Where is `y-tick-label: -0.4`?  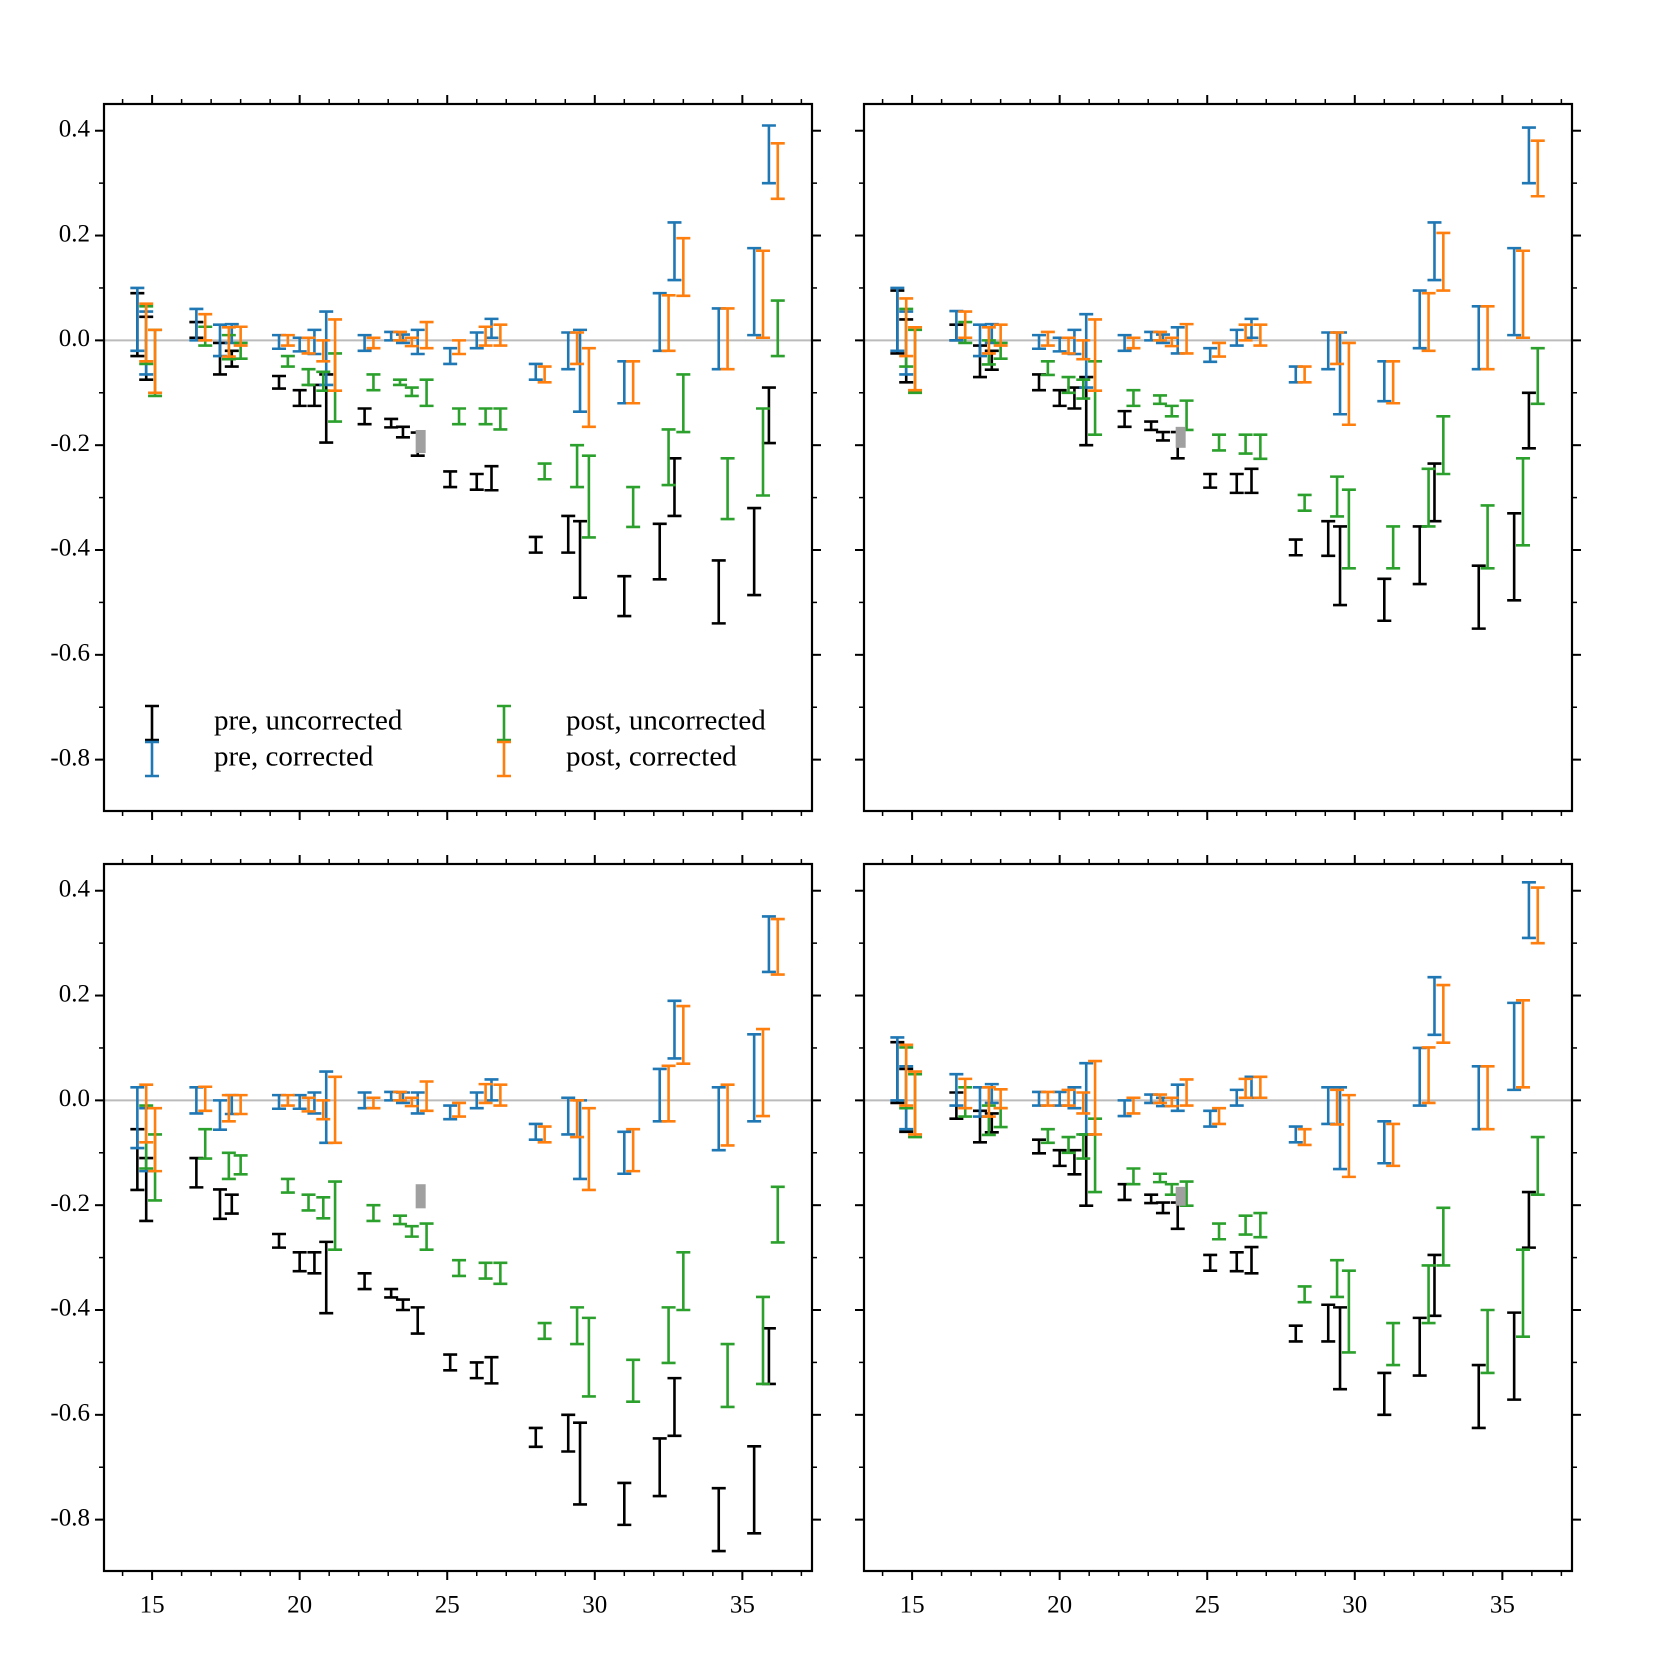 y-tick-label: -0.4 is located at coordinates (70, 1308).